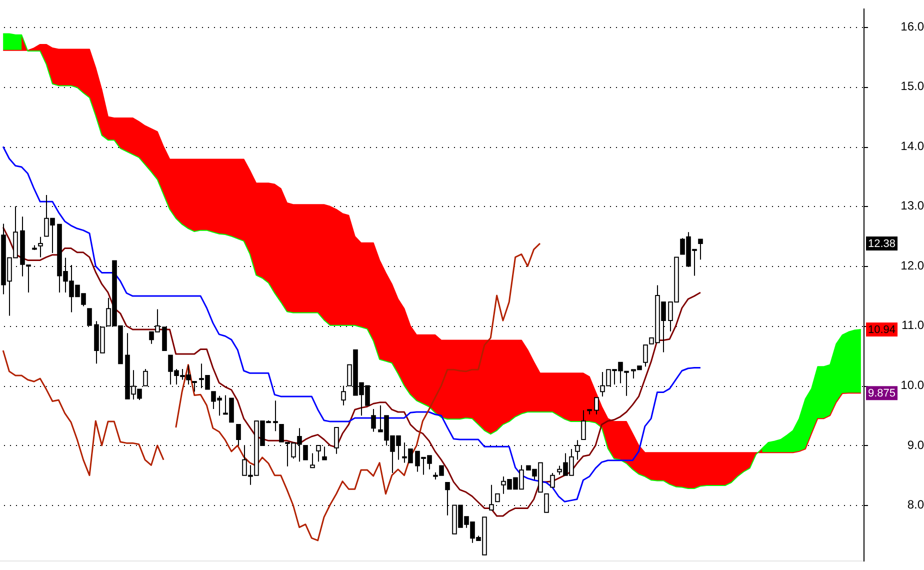 The width and height of the screenshot is (924, 570). I want to click on y-tick-label: 16.0, so click(912, 26).